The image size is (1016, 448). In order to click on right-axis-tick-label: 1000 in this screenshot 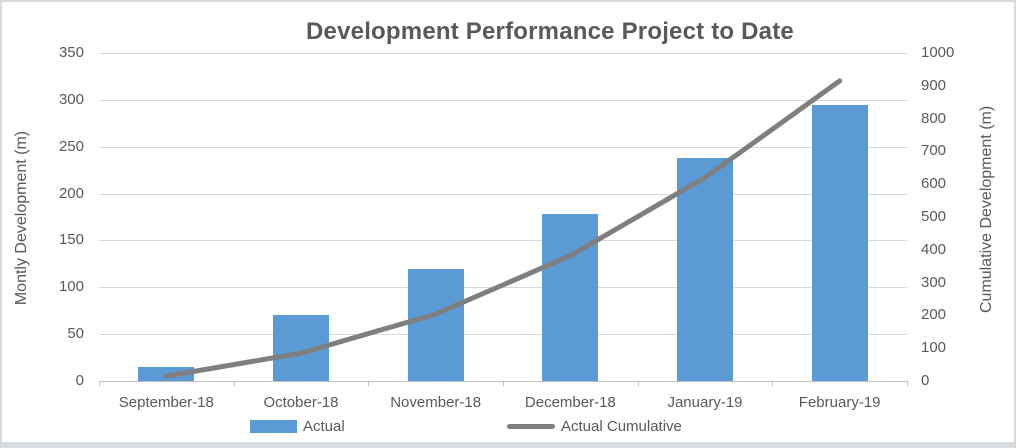, I will do `click(938, 52)`.